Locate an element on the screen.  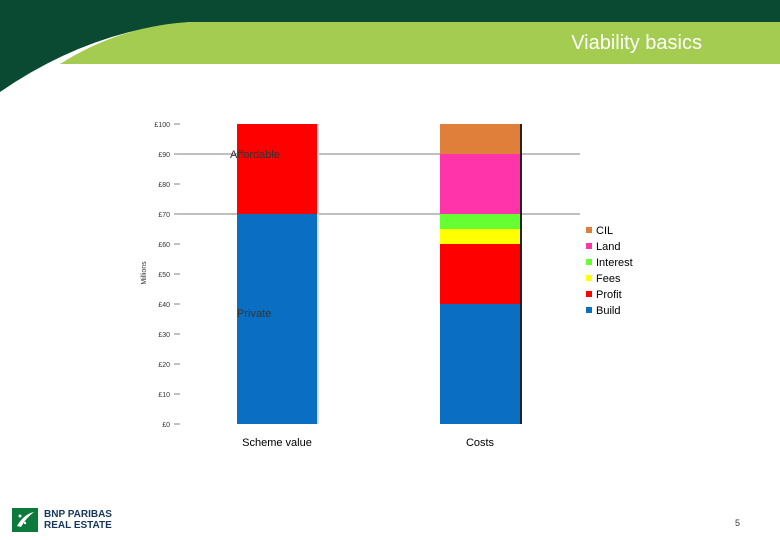
legend-swatch-fees is located at coordinates (589, 278).